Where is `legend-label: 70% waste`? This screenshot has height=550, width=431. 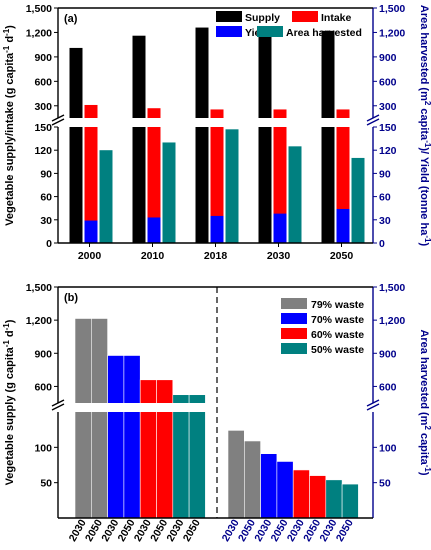
legend-label: 70% waste is located at coordinates (337, 320).